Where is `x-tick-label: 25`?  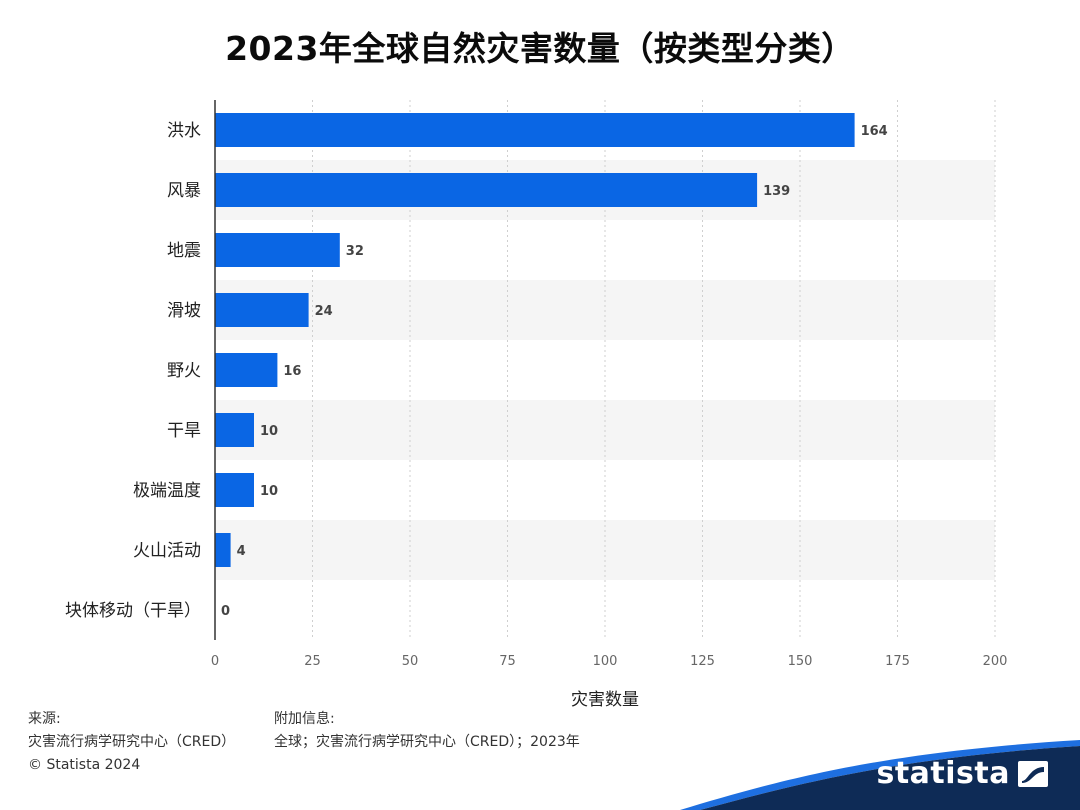
x-tick-label: 25 is located at coordinates (312, 661).